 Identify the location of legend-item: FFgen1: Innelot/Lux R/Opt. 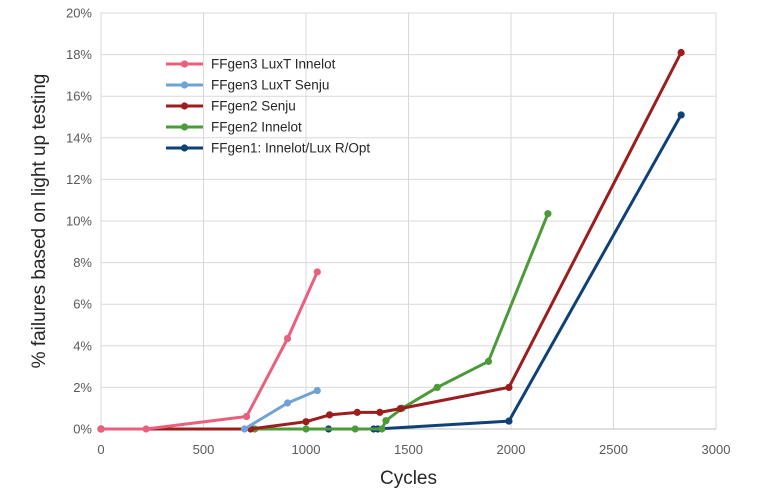
(268, 148).